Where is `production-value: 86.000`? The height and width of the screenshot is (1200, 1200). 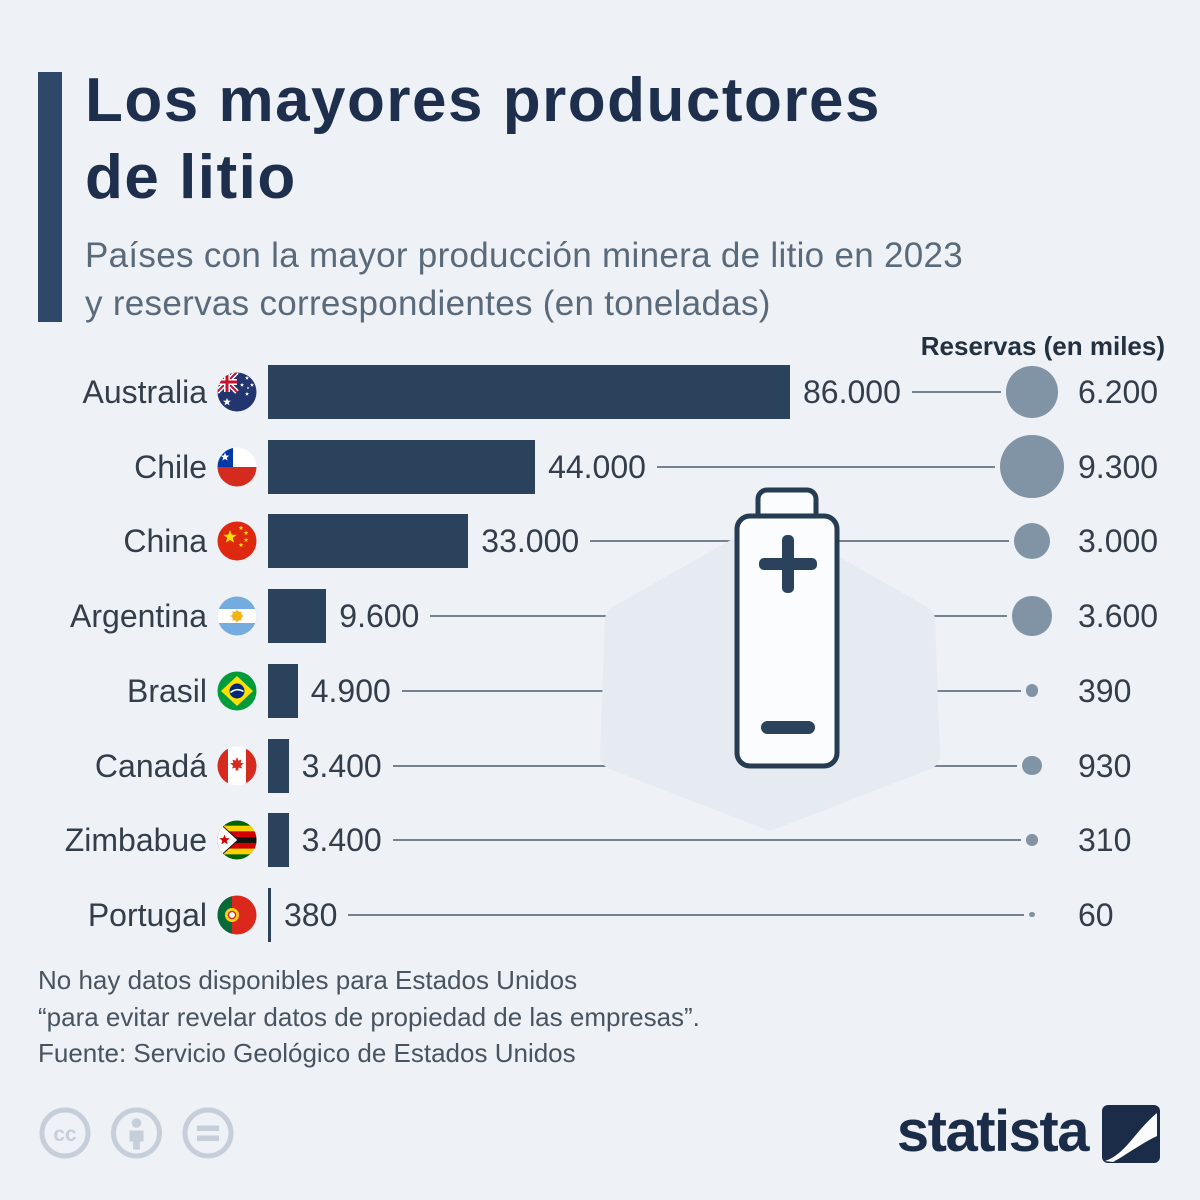
production-value: 86.000 is located at coordinates (852, 392).